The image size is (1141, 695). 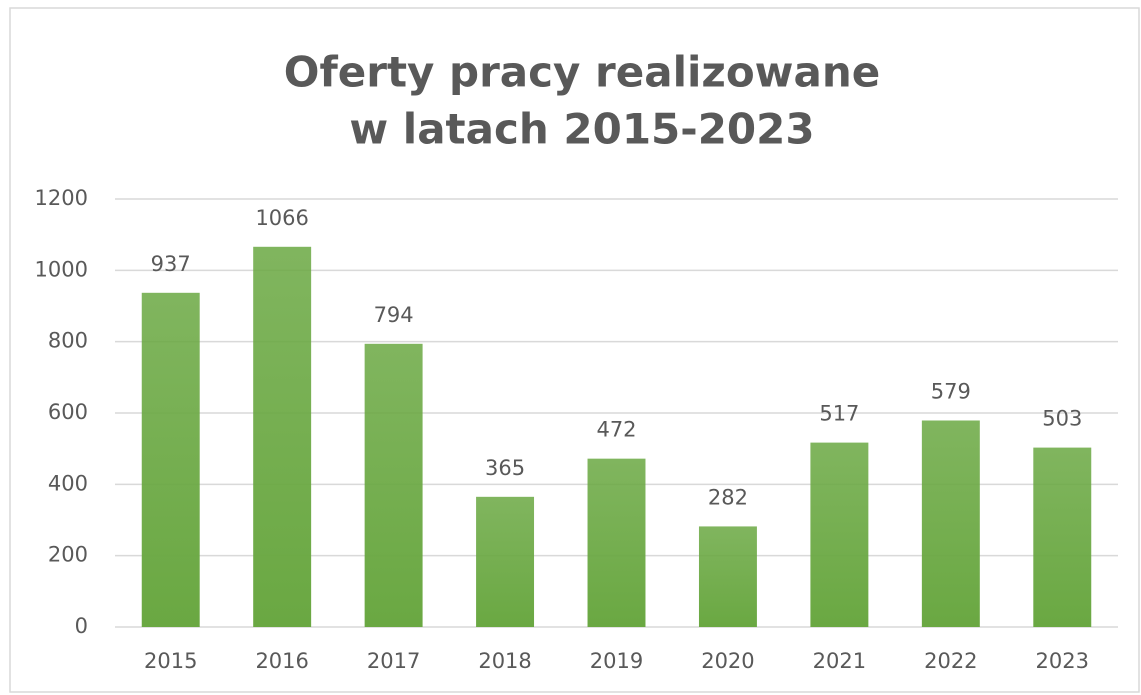 What do you see at coordinates (61, 198) in the screenshot?
I see `y-tick-label: 1200` at bounding box center [61, 198].